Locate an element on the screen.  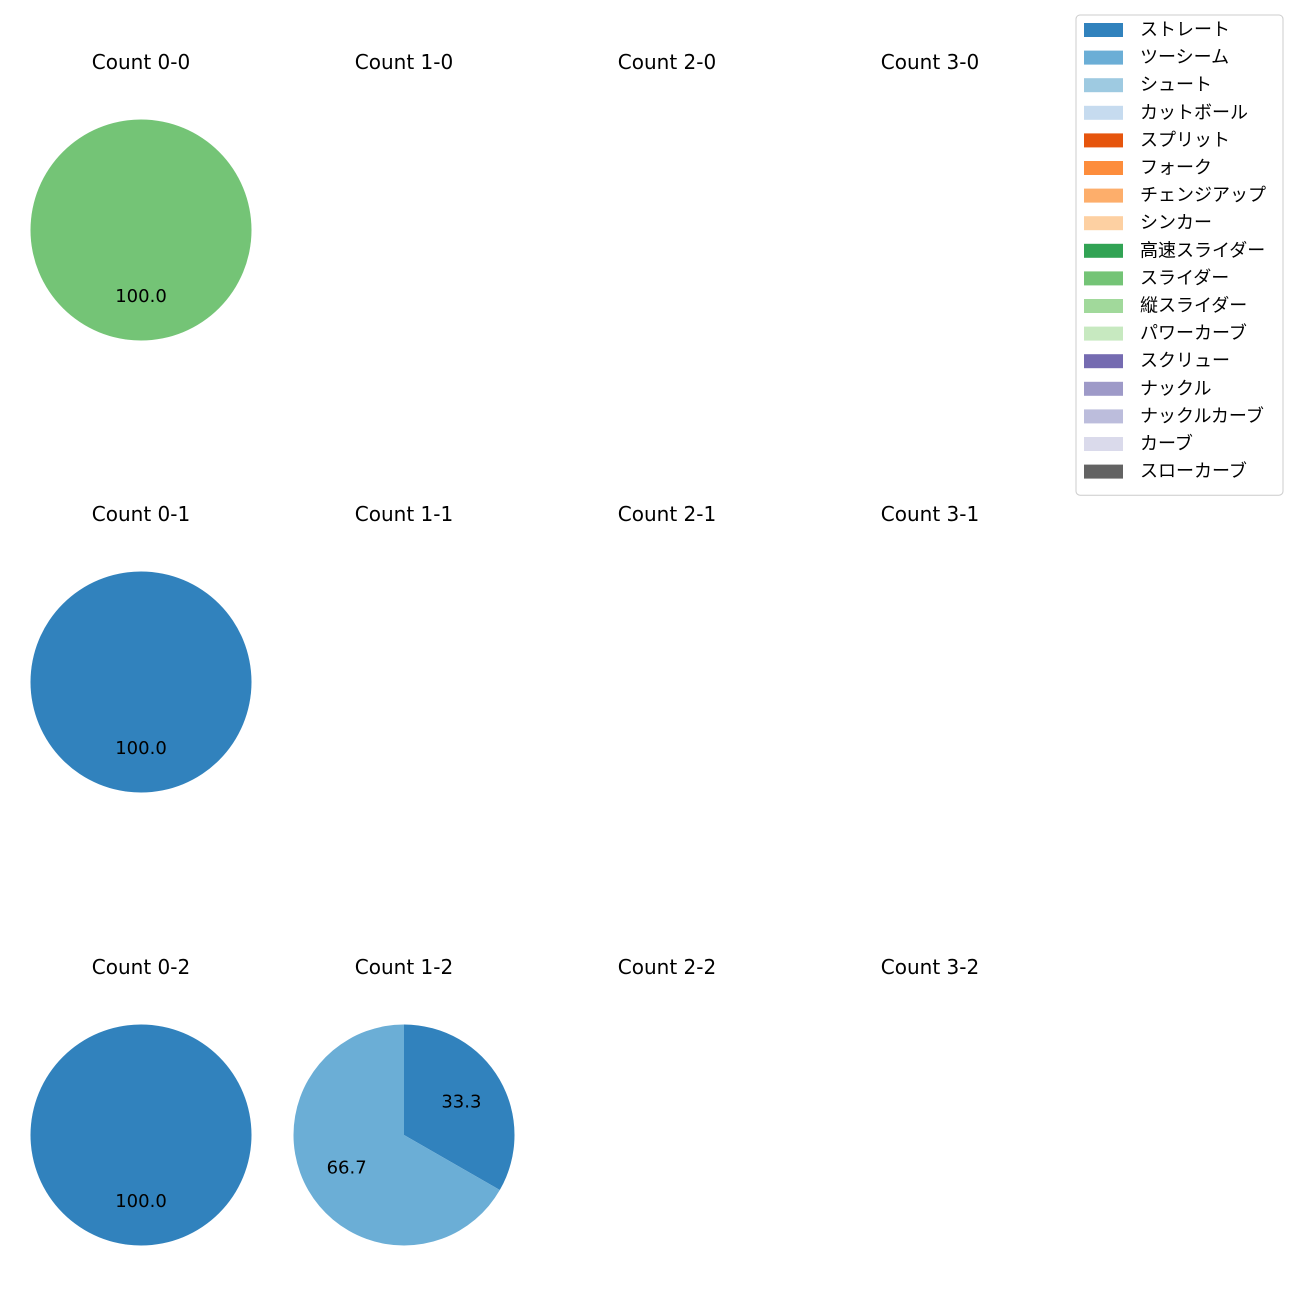
pie-panel-count-3-0: Count 3-0 is located at coordinates (930, 62).